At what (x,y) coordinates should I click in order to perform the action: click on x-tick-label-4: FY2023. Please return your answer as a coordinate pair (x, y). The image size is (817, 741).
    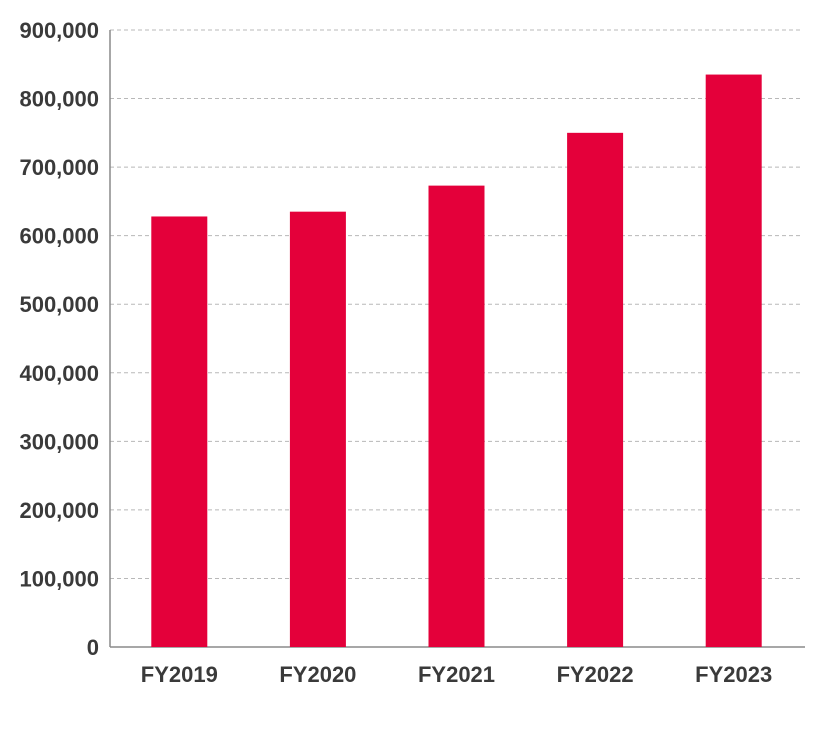
    Looking at the image, I should click on (733, 674).